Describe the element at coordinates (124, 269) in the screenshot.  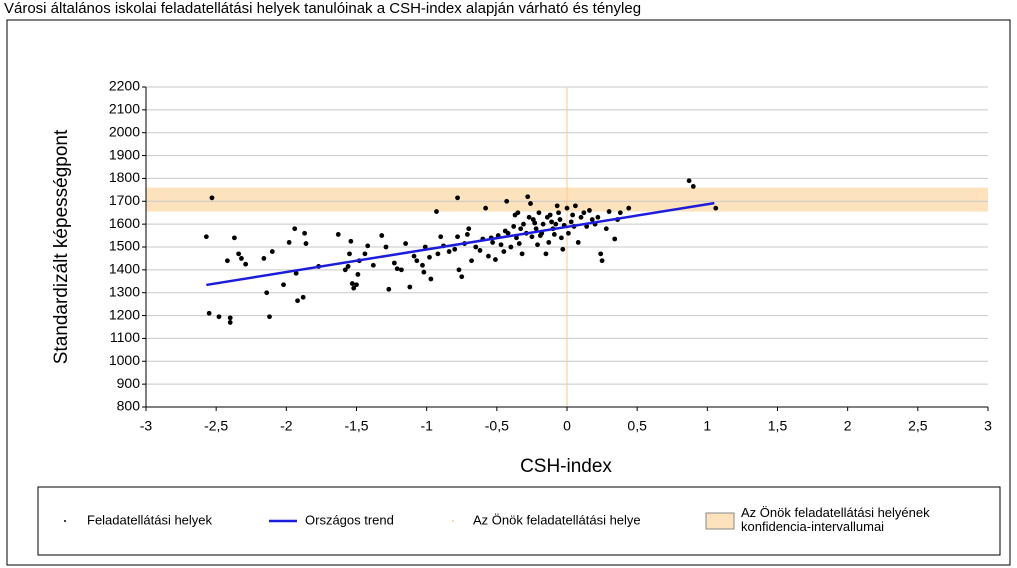
I see `y-tick-label: 1400` at that location.